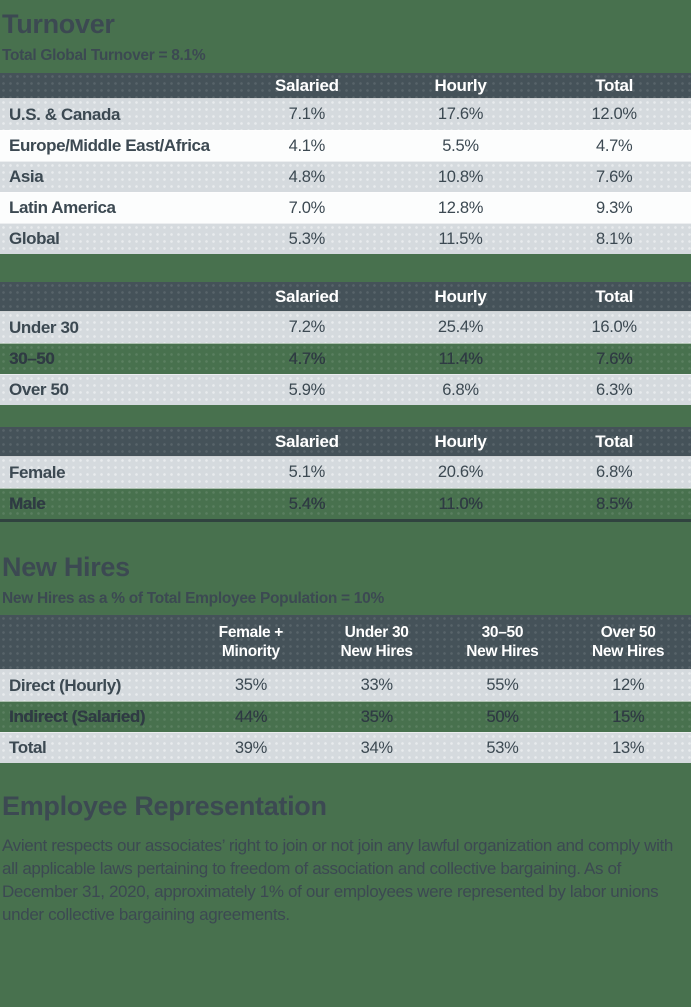 The width and height of the screenshot is (691, 1007). What do you see at coordinates (502, 685) in the screenshot?
I see `cell-value: 55%` at bounding box center [502, 685].